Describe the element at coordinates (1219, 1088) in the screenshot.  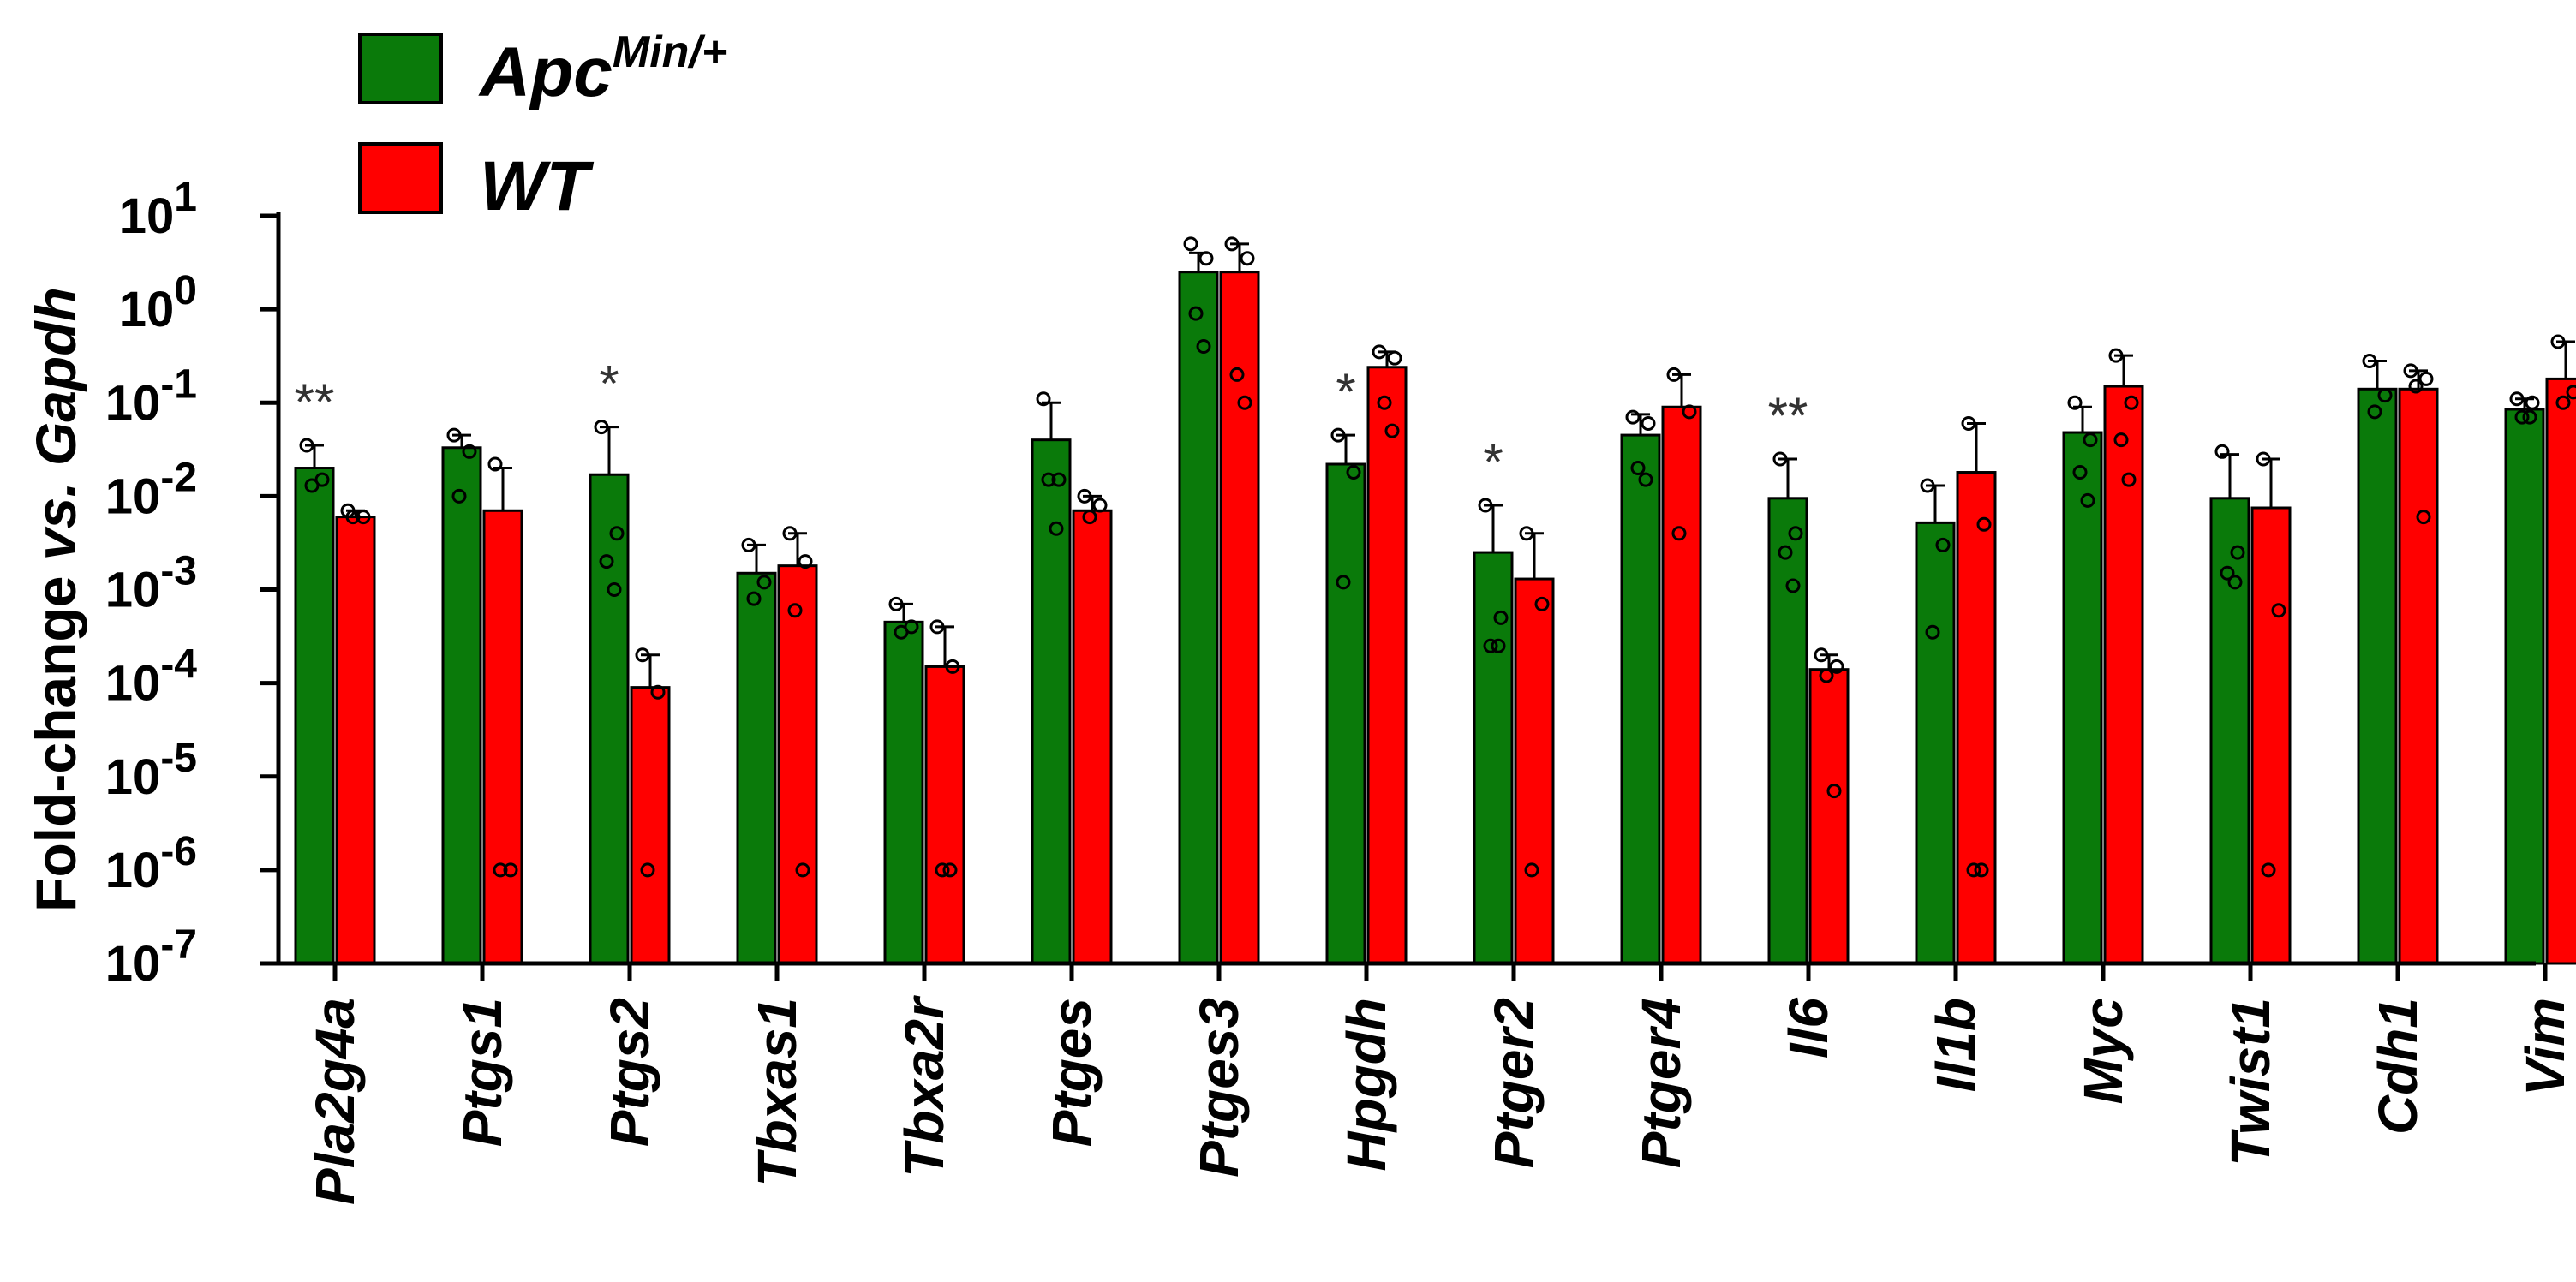
I see `x-tick-label: Ptges3` at that location.